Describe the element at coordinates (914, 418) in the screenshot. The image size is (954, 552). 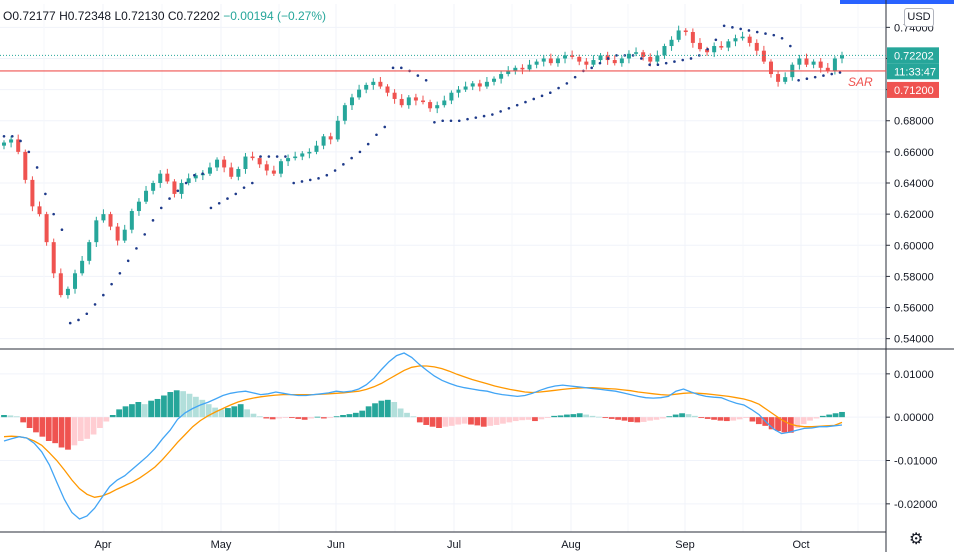
I see `indicator-tick-label: 0.00000` at that location.